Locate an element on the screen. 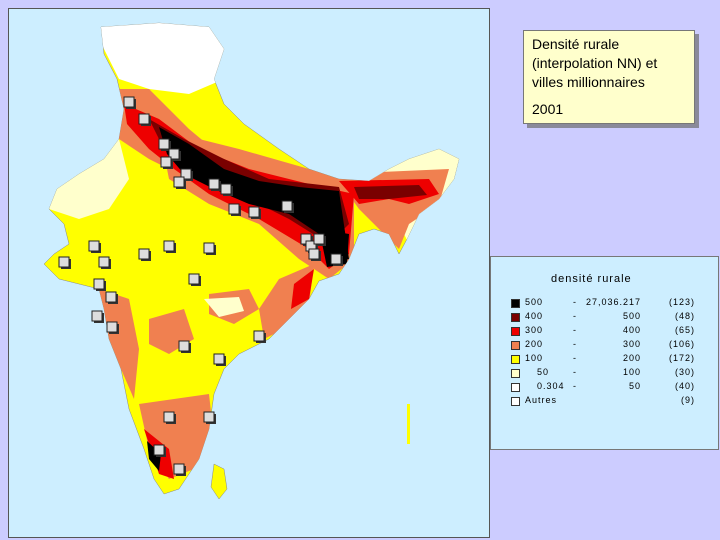  zone-orange-west-coast is located at coordinates (119, 344).